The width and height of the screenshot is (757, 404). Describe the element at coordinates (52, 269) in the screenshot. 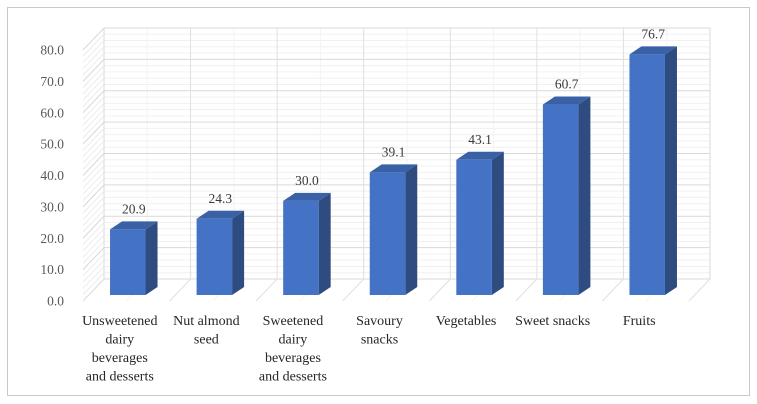

I see `y-axis-tick-label: 10.0` at that location.